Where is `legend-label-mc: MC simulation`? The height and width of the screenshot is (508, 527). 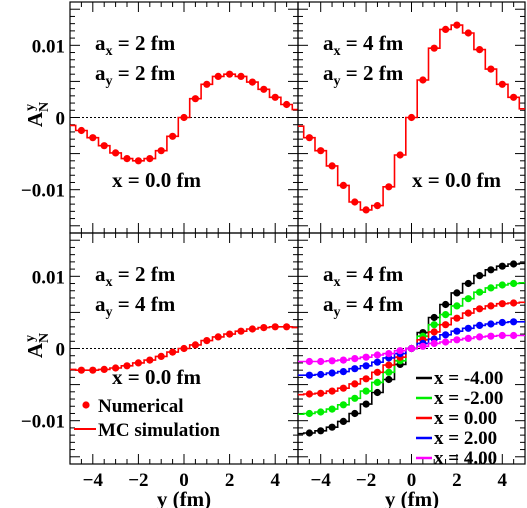
legend-label-mc: MC simulation is located at coordinates (159, 430).